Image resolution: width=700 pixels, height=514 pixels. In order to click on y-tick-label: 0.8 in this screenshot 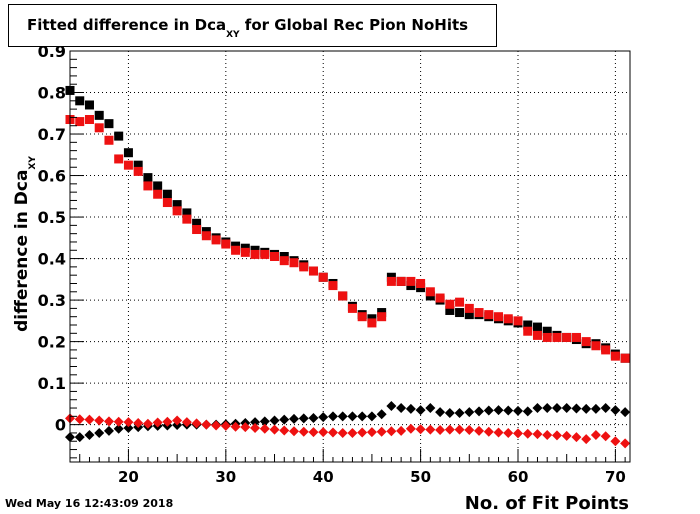, I will do `click(52, 93)`.